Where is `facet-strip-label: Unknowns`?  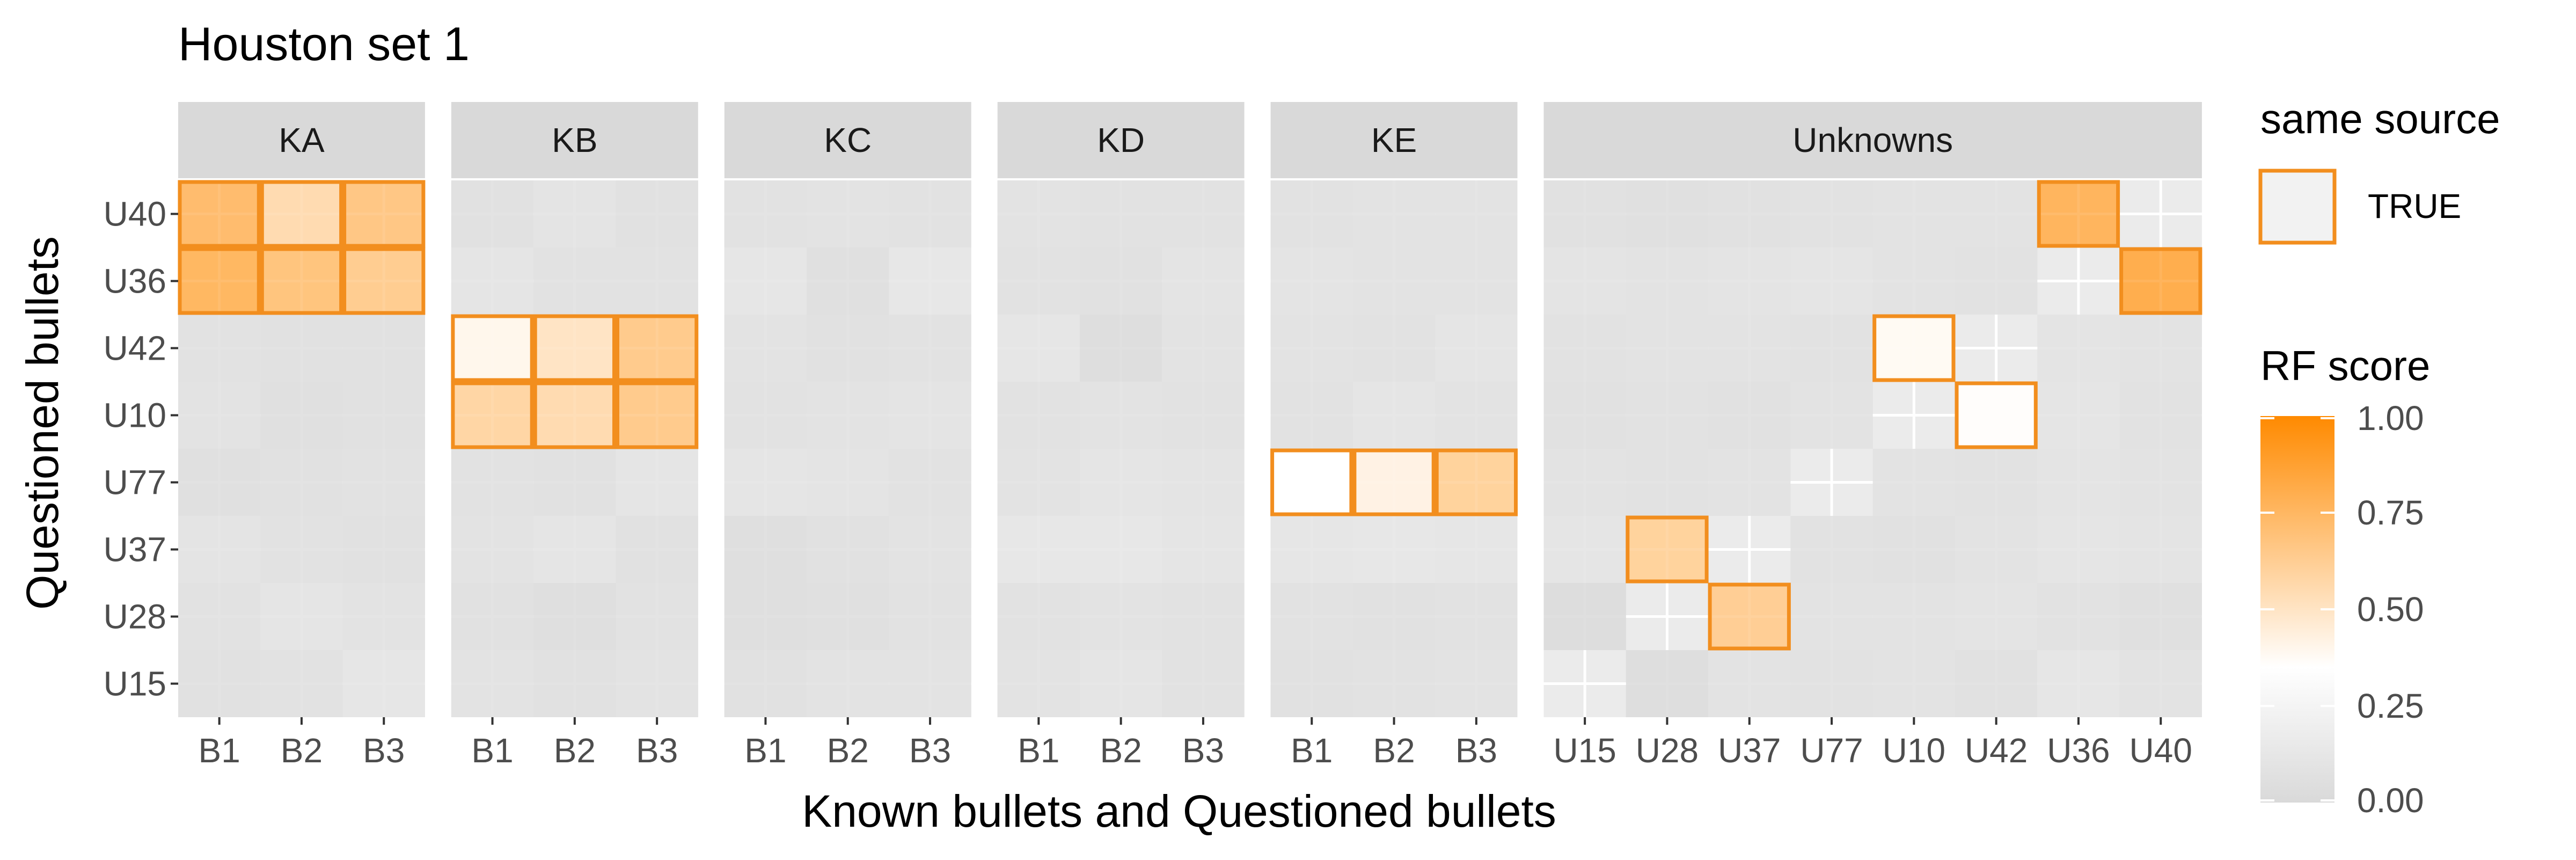 facet-strip-label: Unknowns is located at coordinates (1872, 140).